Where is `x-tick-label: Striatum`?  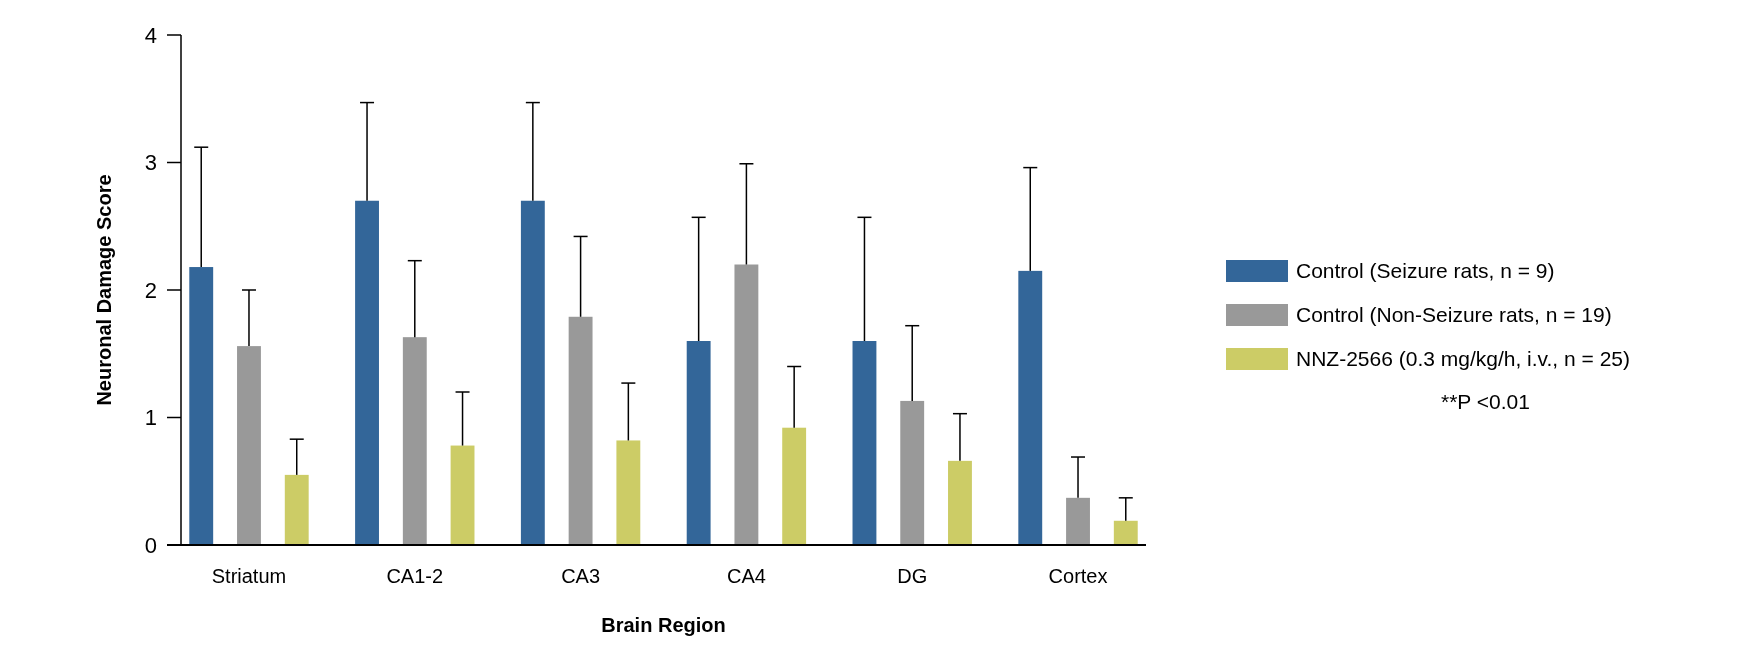 x-tick-label: Striatum is located at coordinates (249, 576).